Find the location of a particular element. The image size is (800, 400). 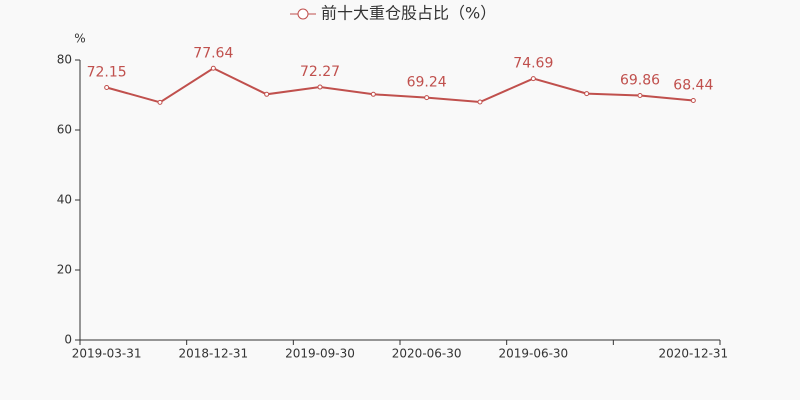

value-label: 68.44 is located at coordinates (693, 85).